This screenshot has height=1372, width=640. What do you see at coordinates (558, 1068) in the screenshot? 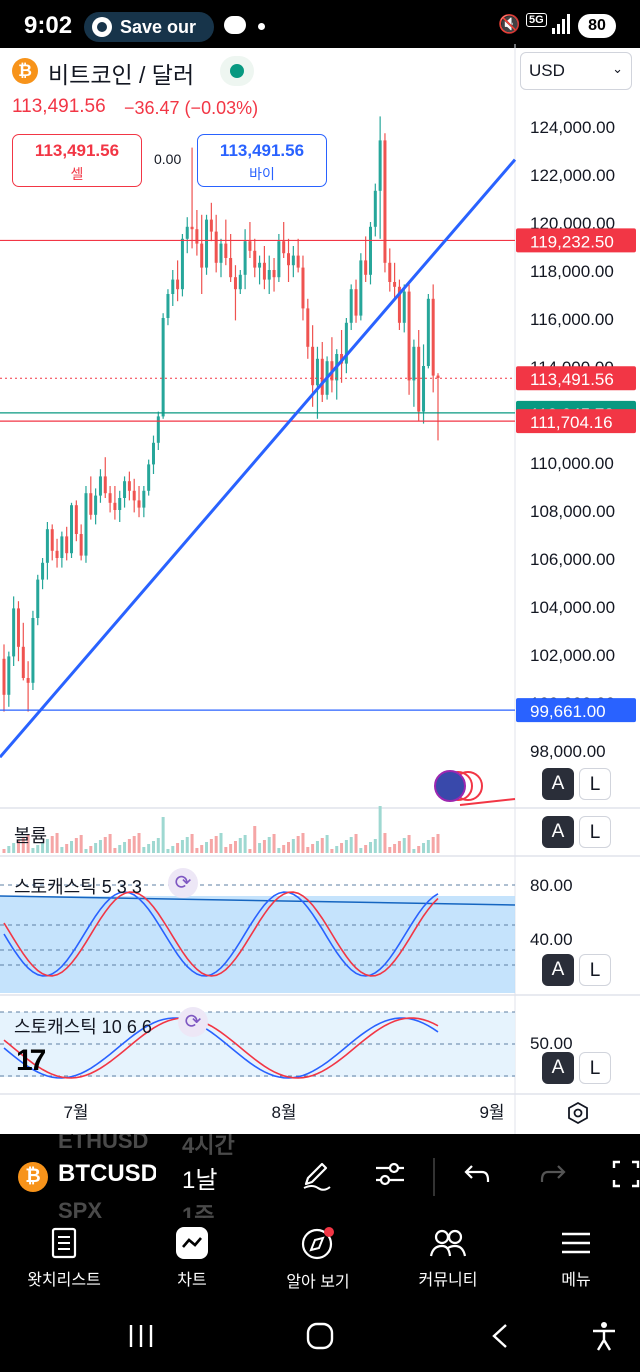
I see `stoch2-auto-scale-button: A` at bounding box center [558, 1068].